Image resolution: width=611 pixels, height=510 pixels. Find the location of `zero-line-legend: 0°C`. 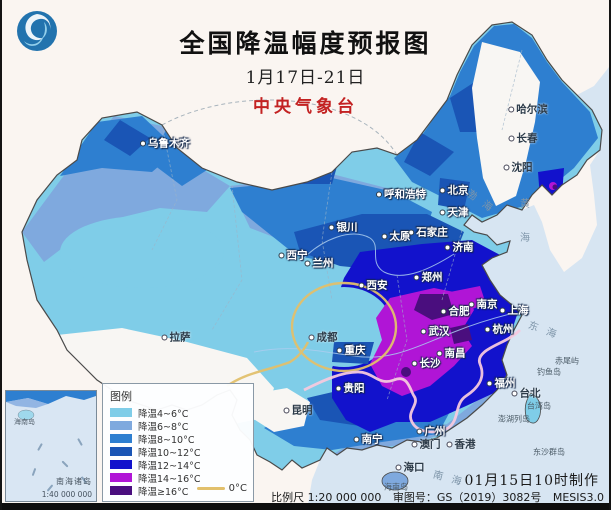

zero-line-legend: 0°C is located at coordinates (221, 488).